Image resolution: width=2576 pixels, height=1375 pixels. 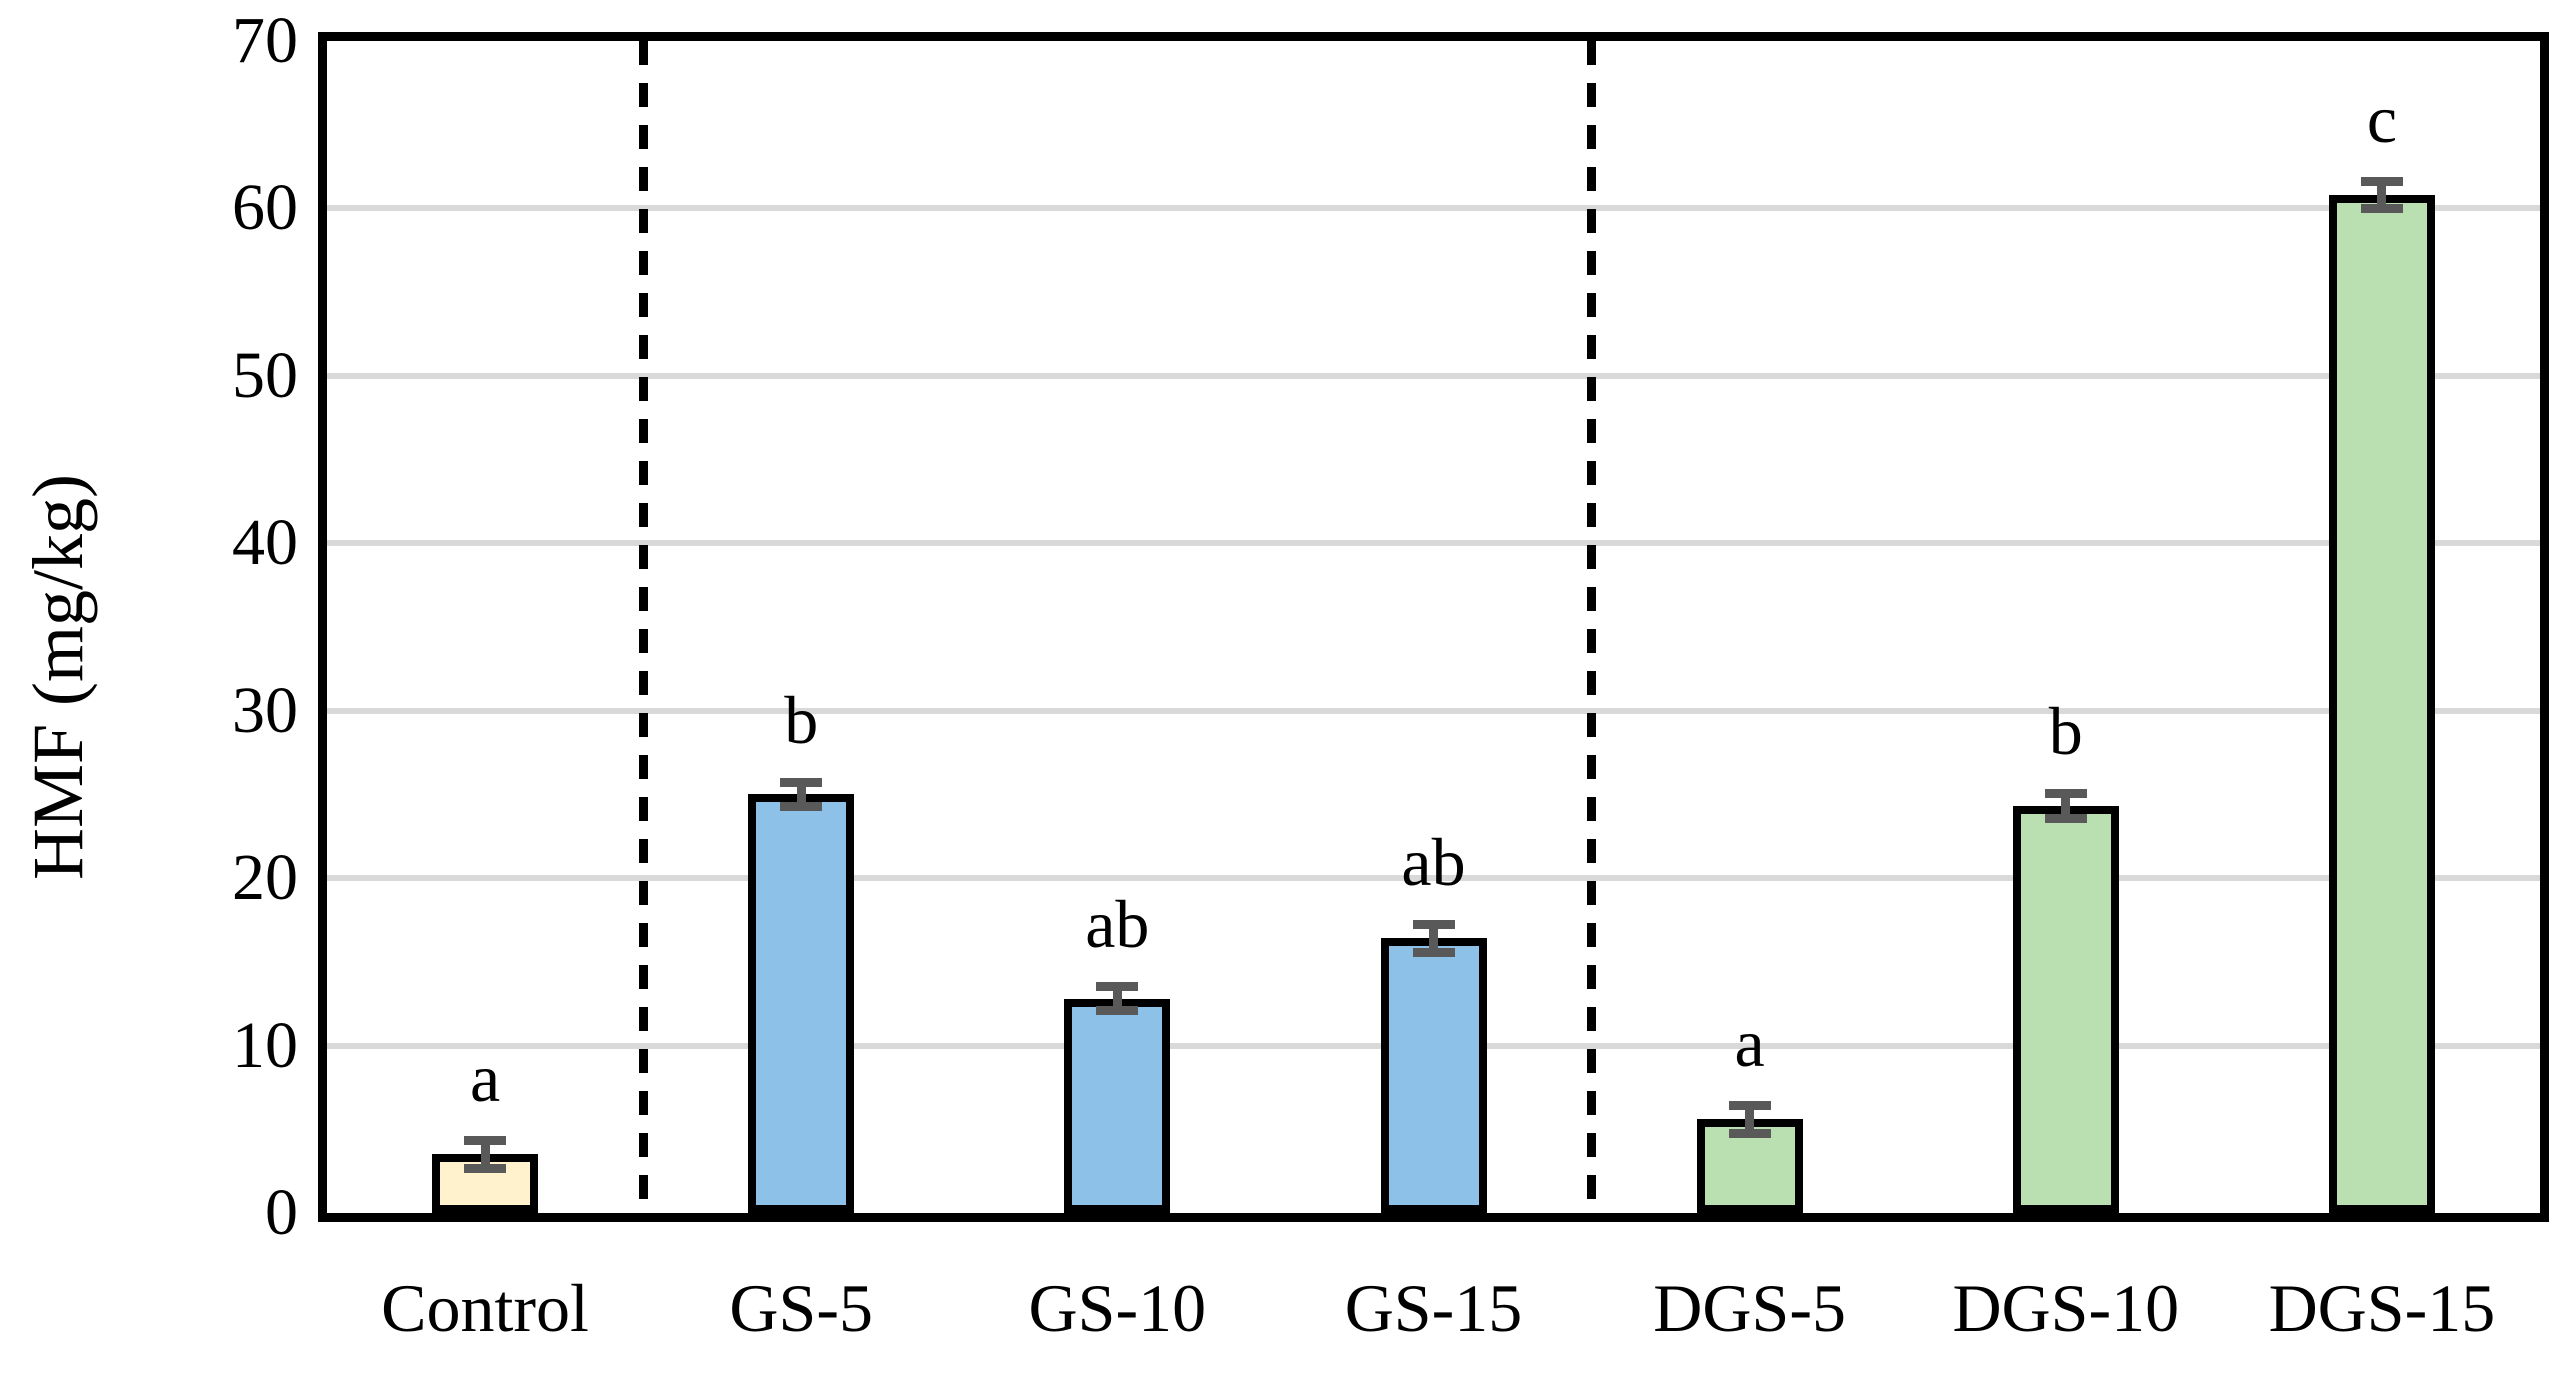 I want to click on y-tick-label-20: 20, so click(x=265, y=878).